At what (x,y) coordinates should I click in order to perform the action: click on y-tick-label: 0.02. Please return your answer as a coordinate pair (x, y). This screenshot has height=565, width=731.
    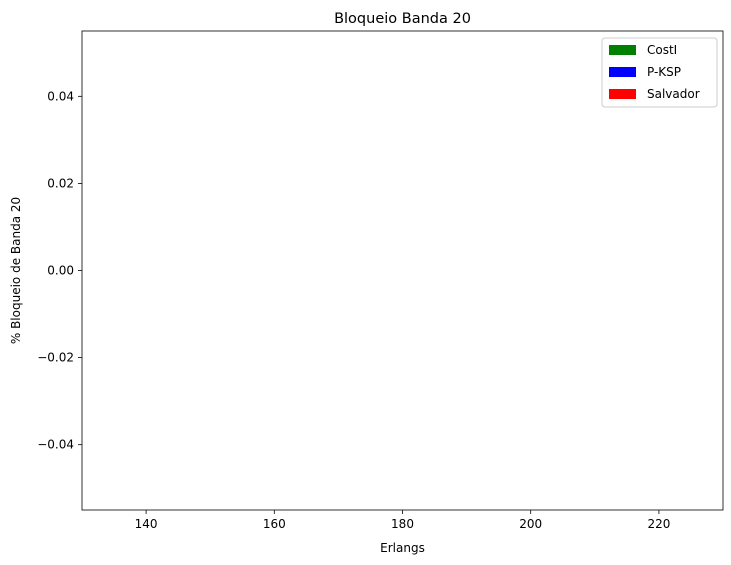
    Looking at the image, I should click on (60, 183).